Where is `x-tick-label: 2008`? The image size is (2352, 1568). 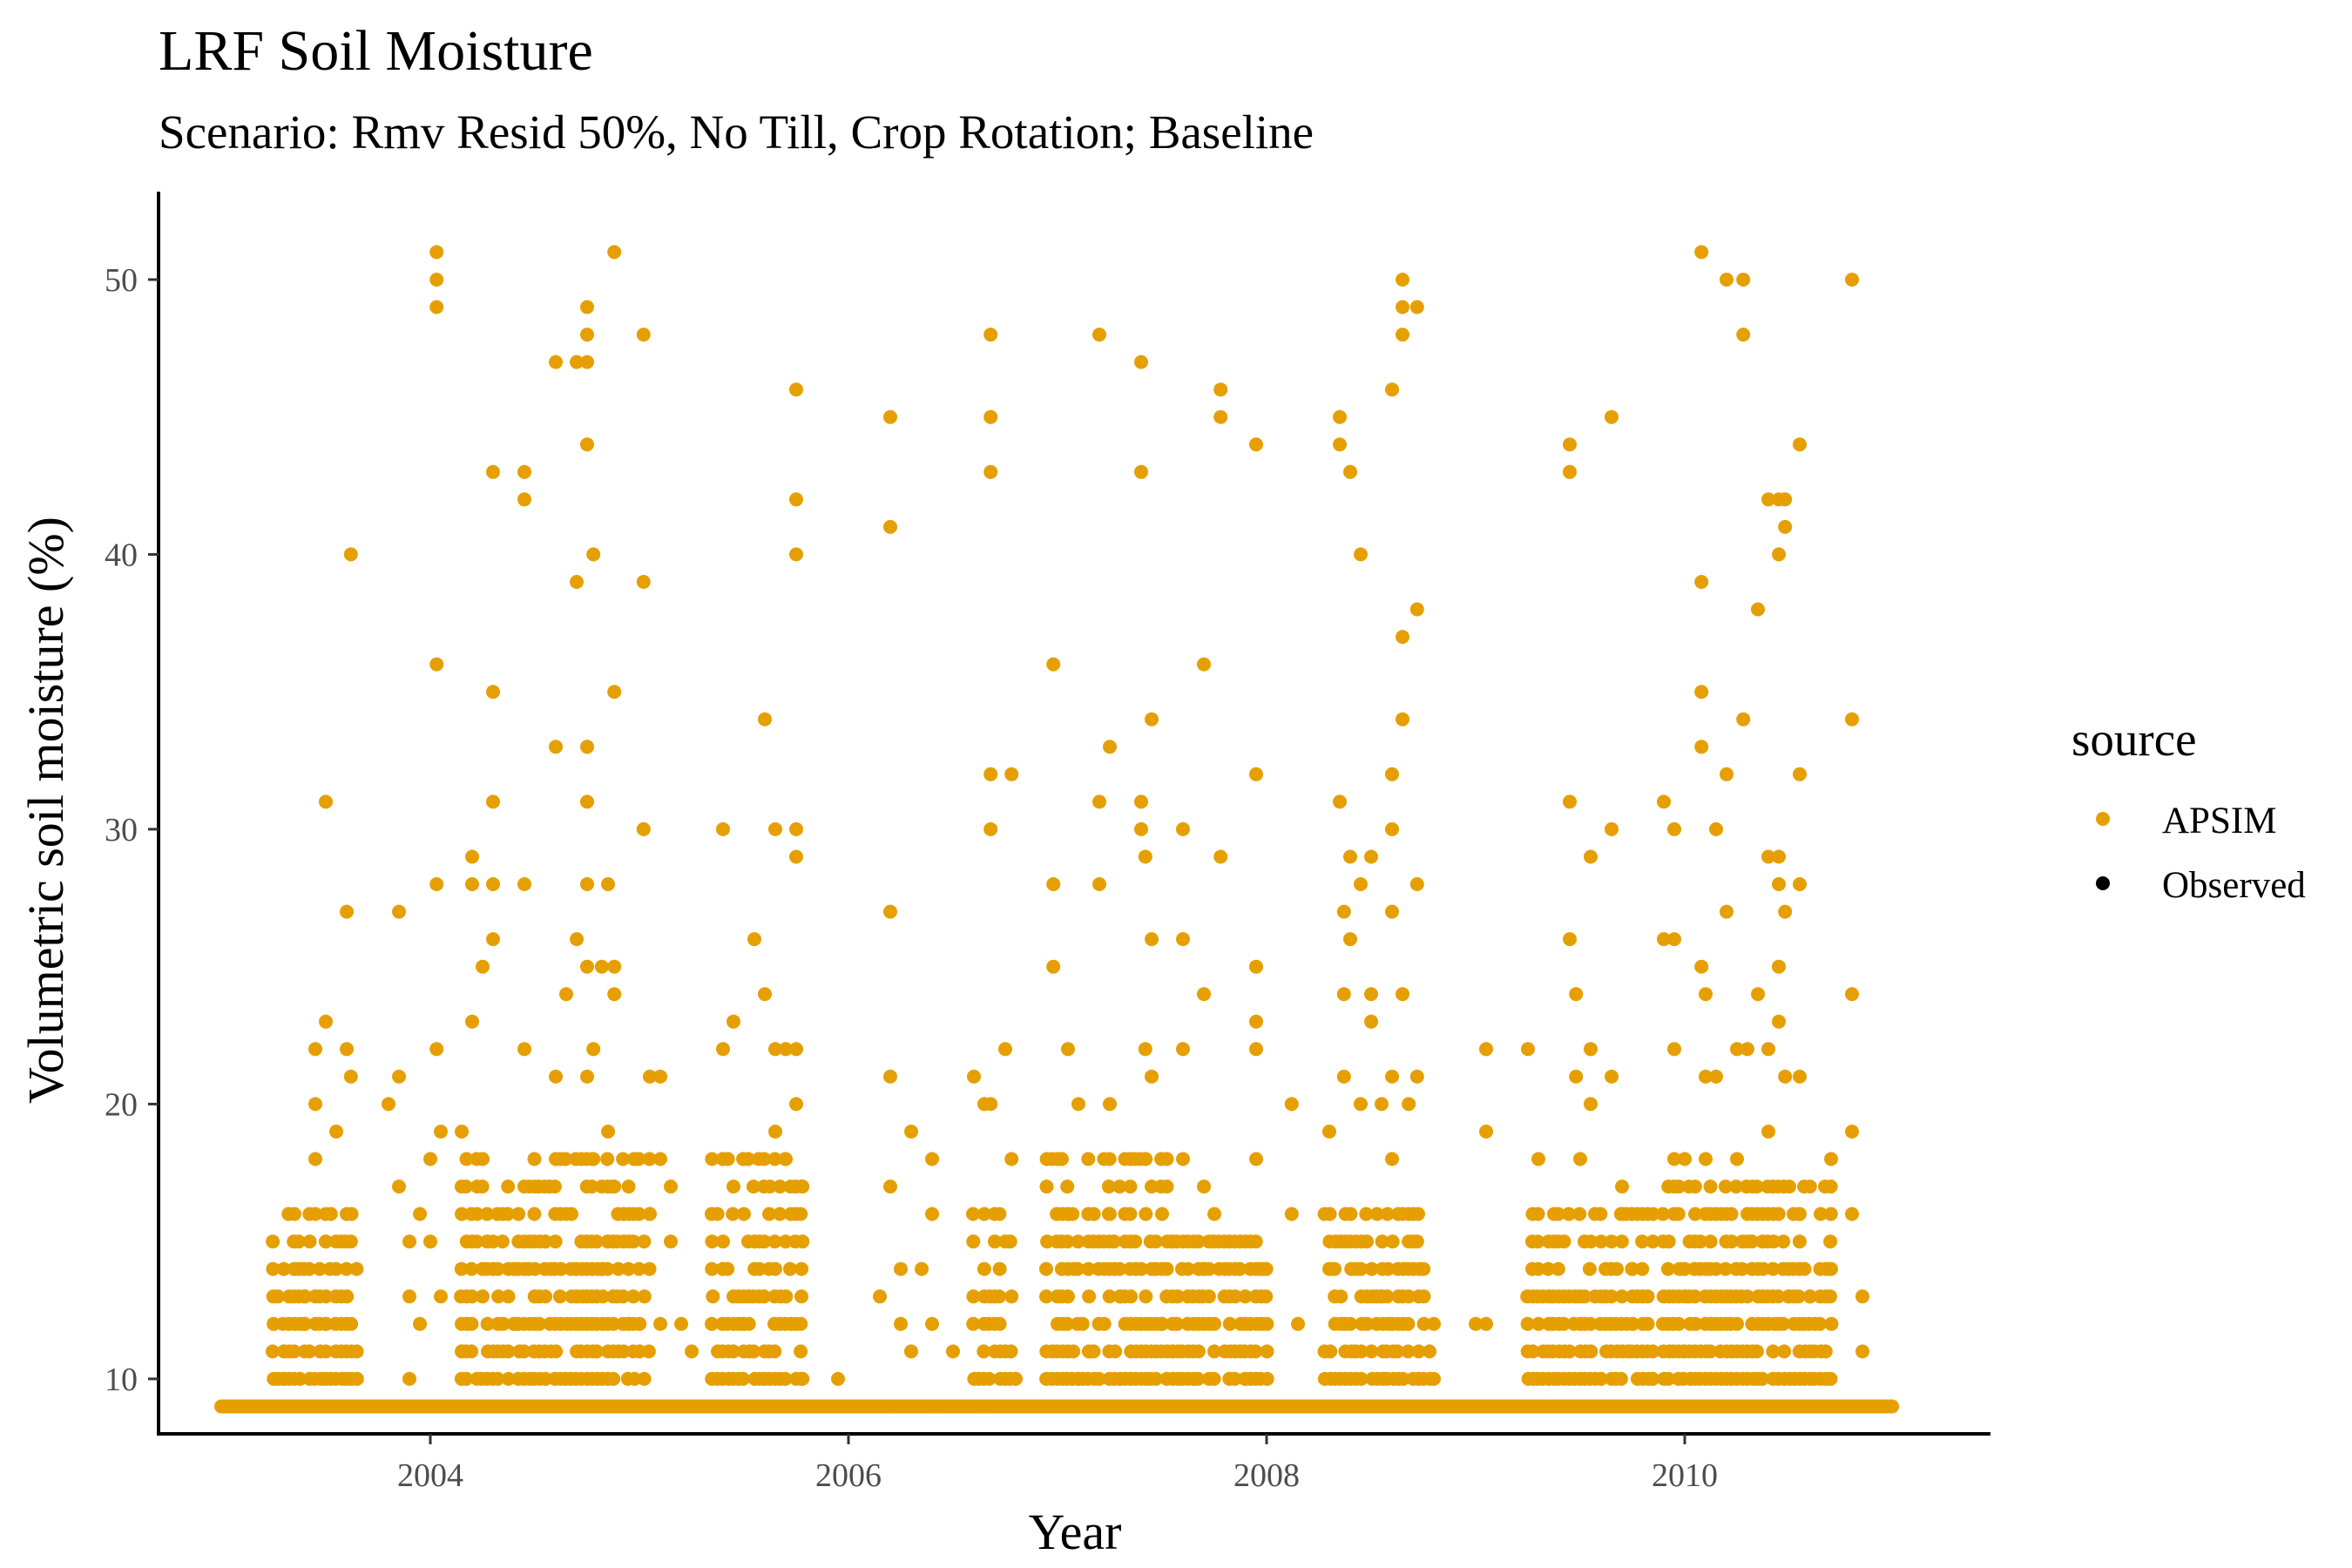 x-tick-label: 2008 is located at coordinates (1266, 1476).